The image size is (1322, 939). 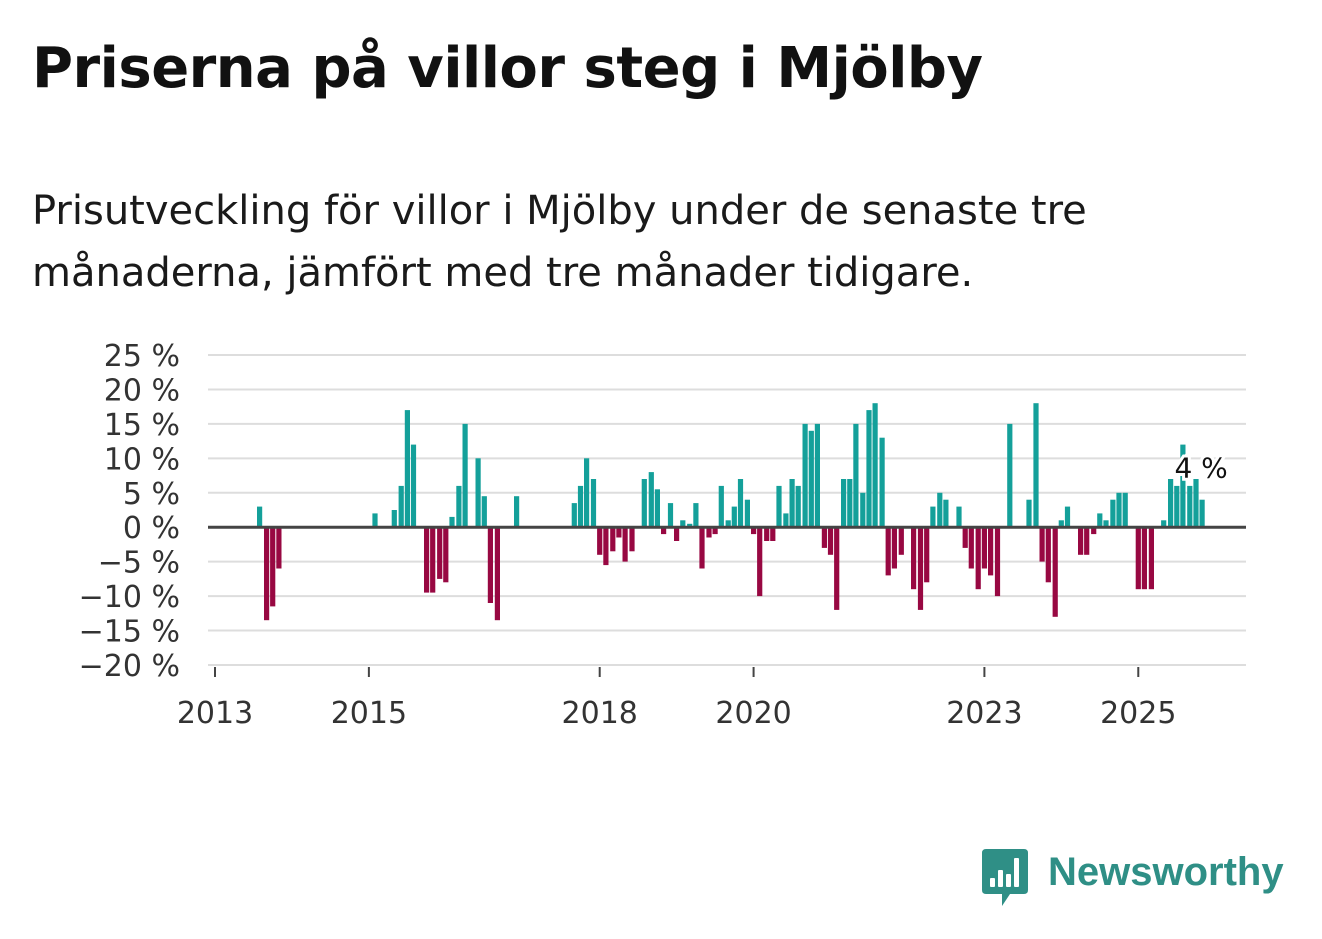 I want to click on x-tick-label: 2025, so click(x=1138, y=713).